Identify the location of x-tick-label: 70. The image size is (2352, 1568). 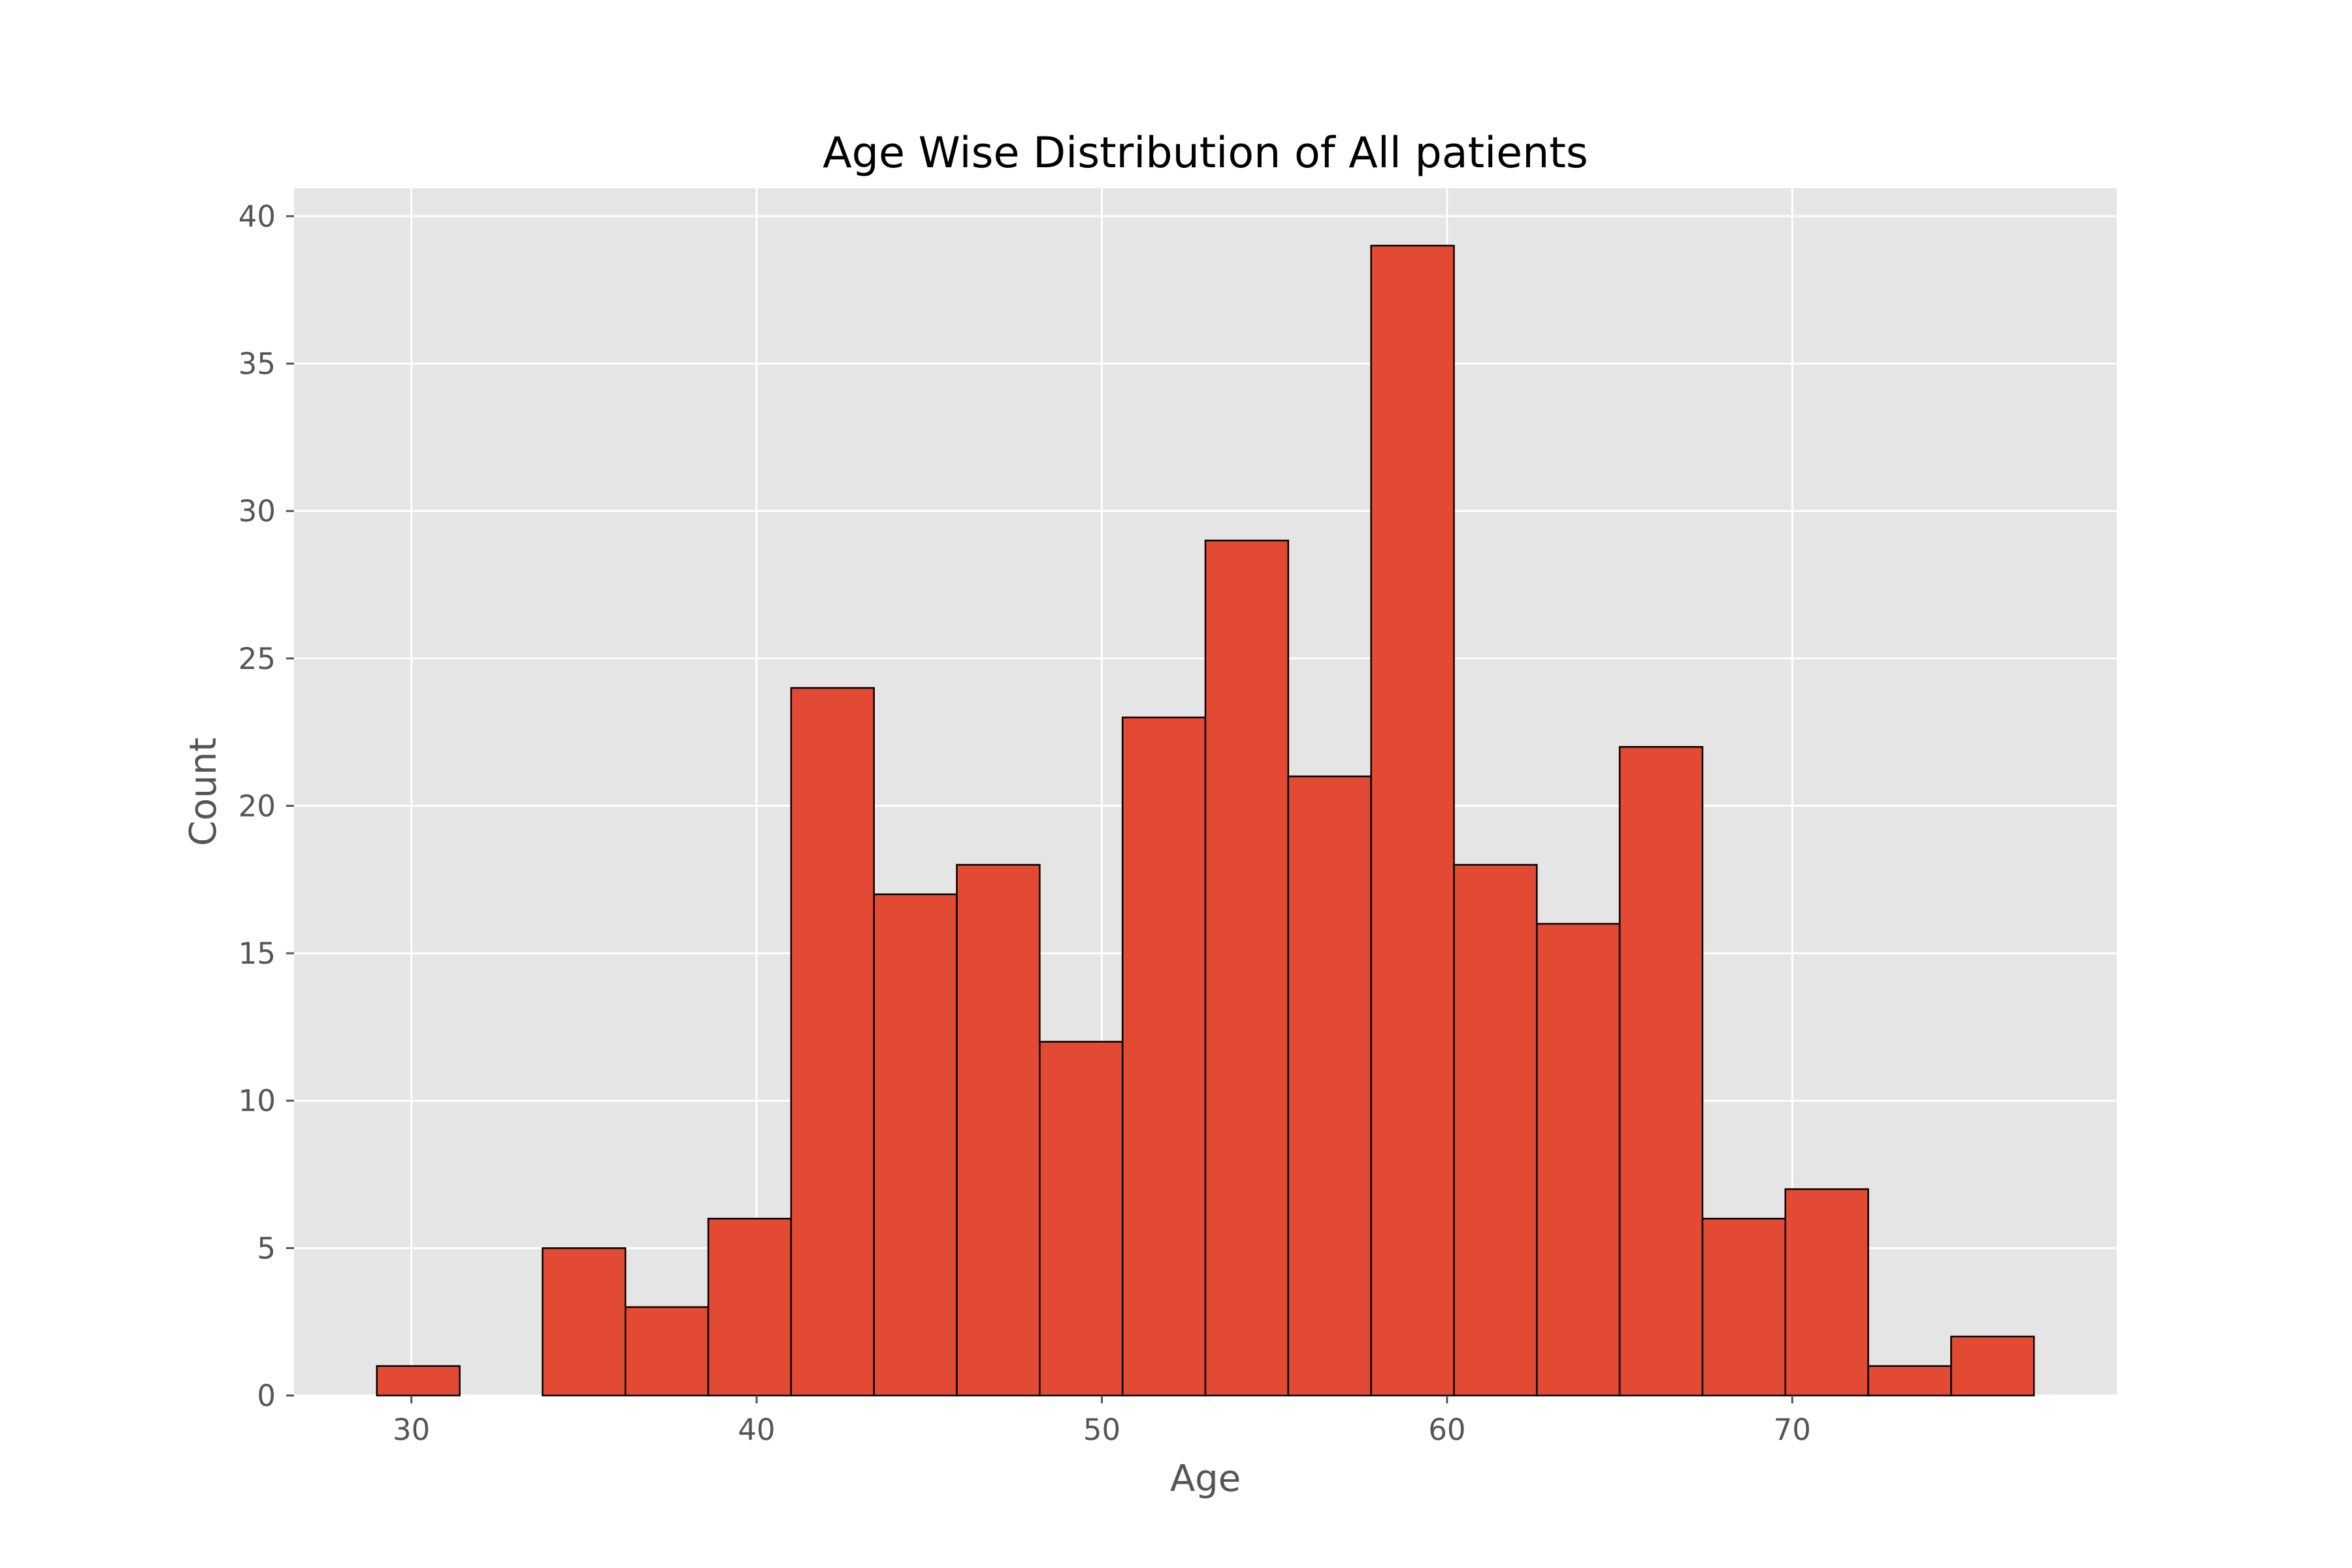
(1792, 1430).